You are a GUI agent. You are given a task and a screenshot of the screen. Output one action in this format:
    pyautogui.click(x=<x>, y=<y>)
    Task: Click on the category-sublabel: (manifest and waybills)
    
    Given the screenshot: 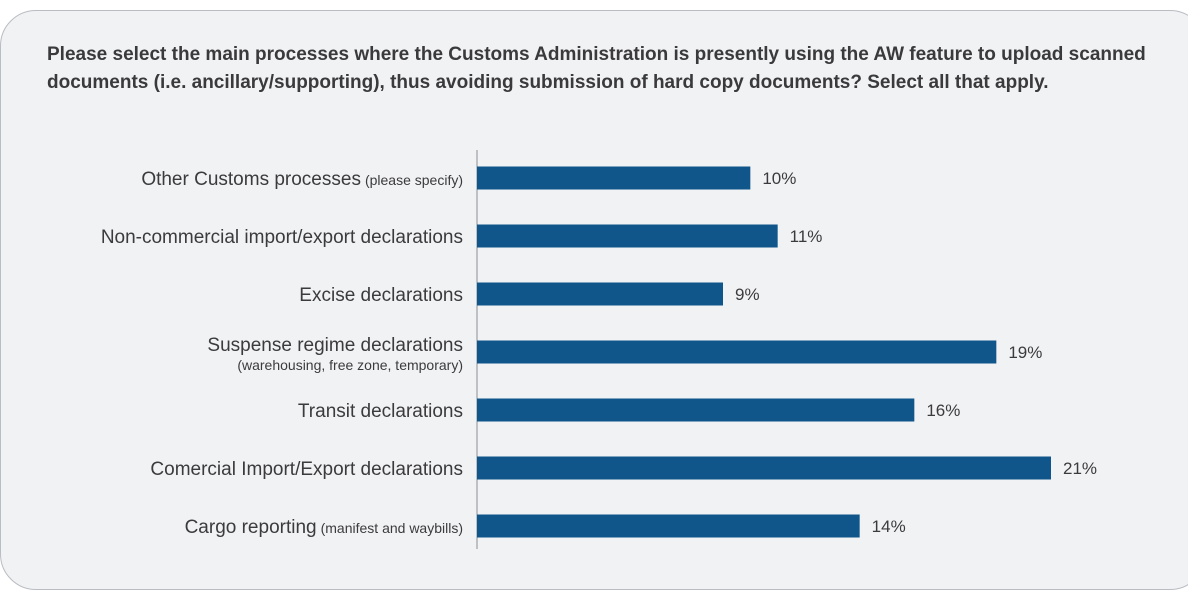 What is the action you would take?
    pyautogui.click(x=392, y=528)
    